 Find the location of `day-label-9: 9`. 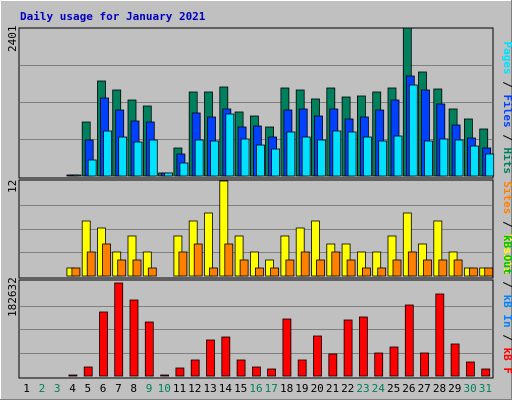

day-label-9: 9 is located at coordinates (149, 388).